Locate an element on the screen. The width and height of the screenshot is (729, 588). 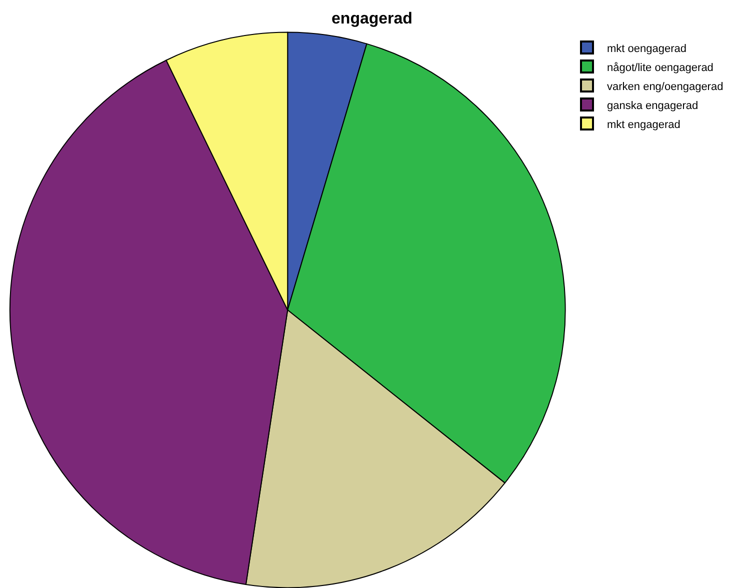
legend-label: varken eng/oengagerad is located at coordinates (665, 86).